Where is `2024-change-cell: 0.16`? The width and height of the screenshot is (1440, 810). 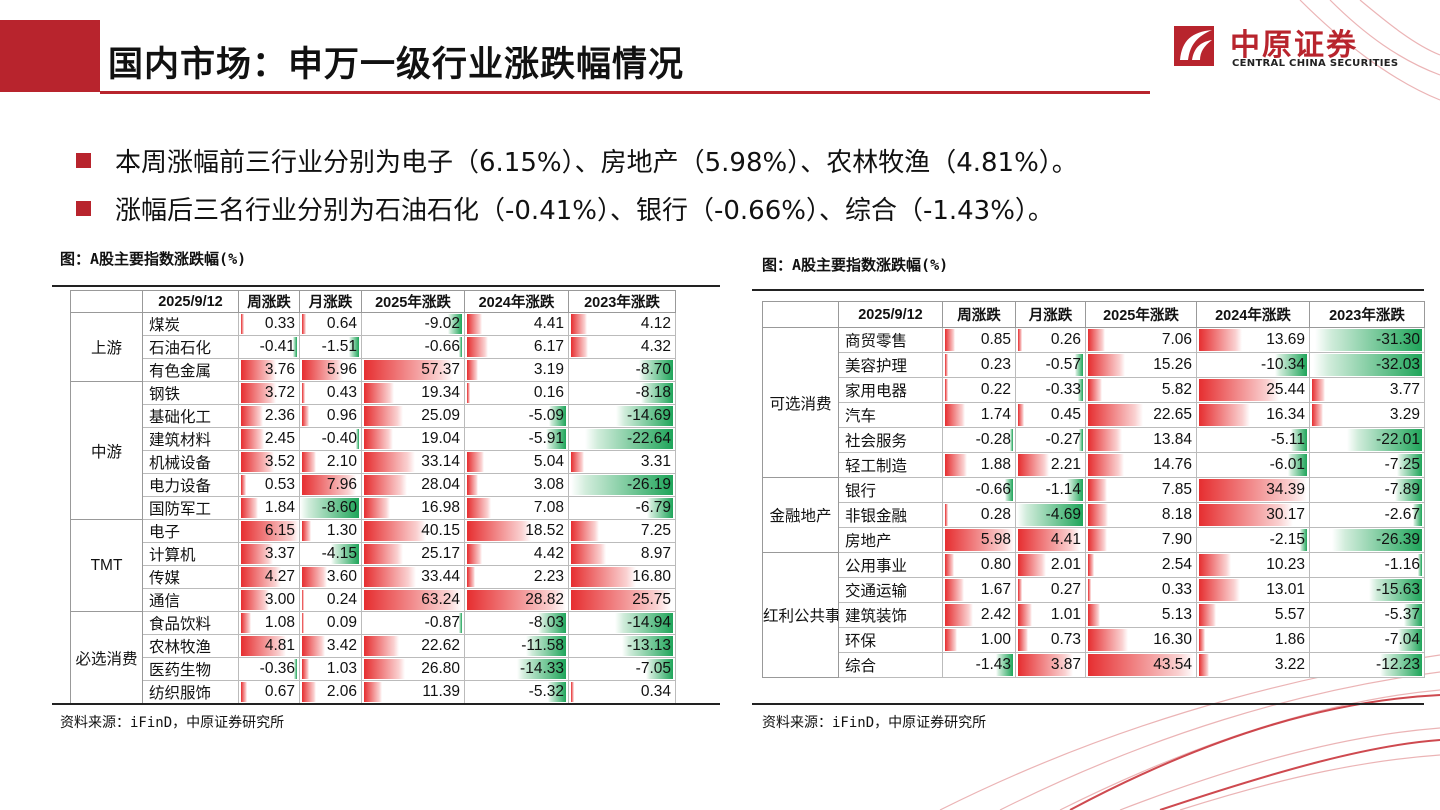
2024-change-cell: 0.16 is located at coordinates (516, 393).